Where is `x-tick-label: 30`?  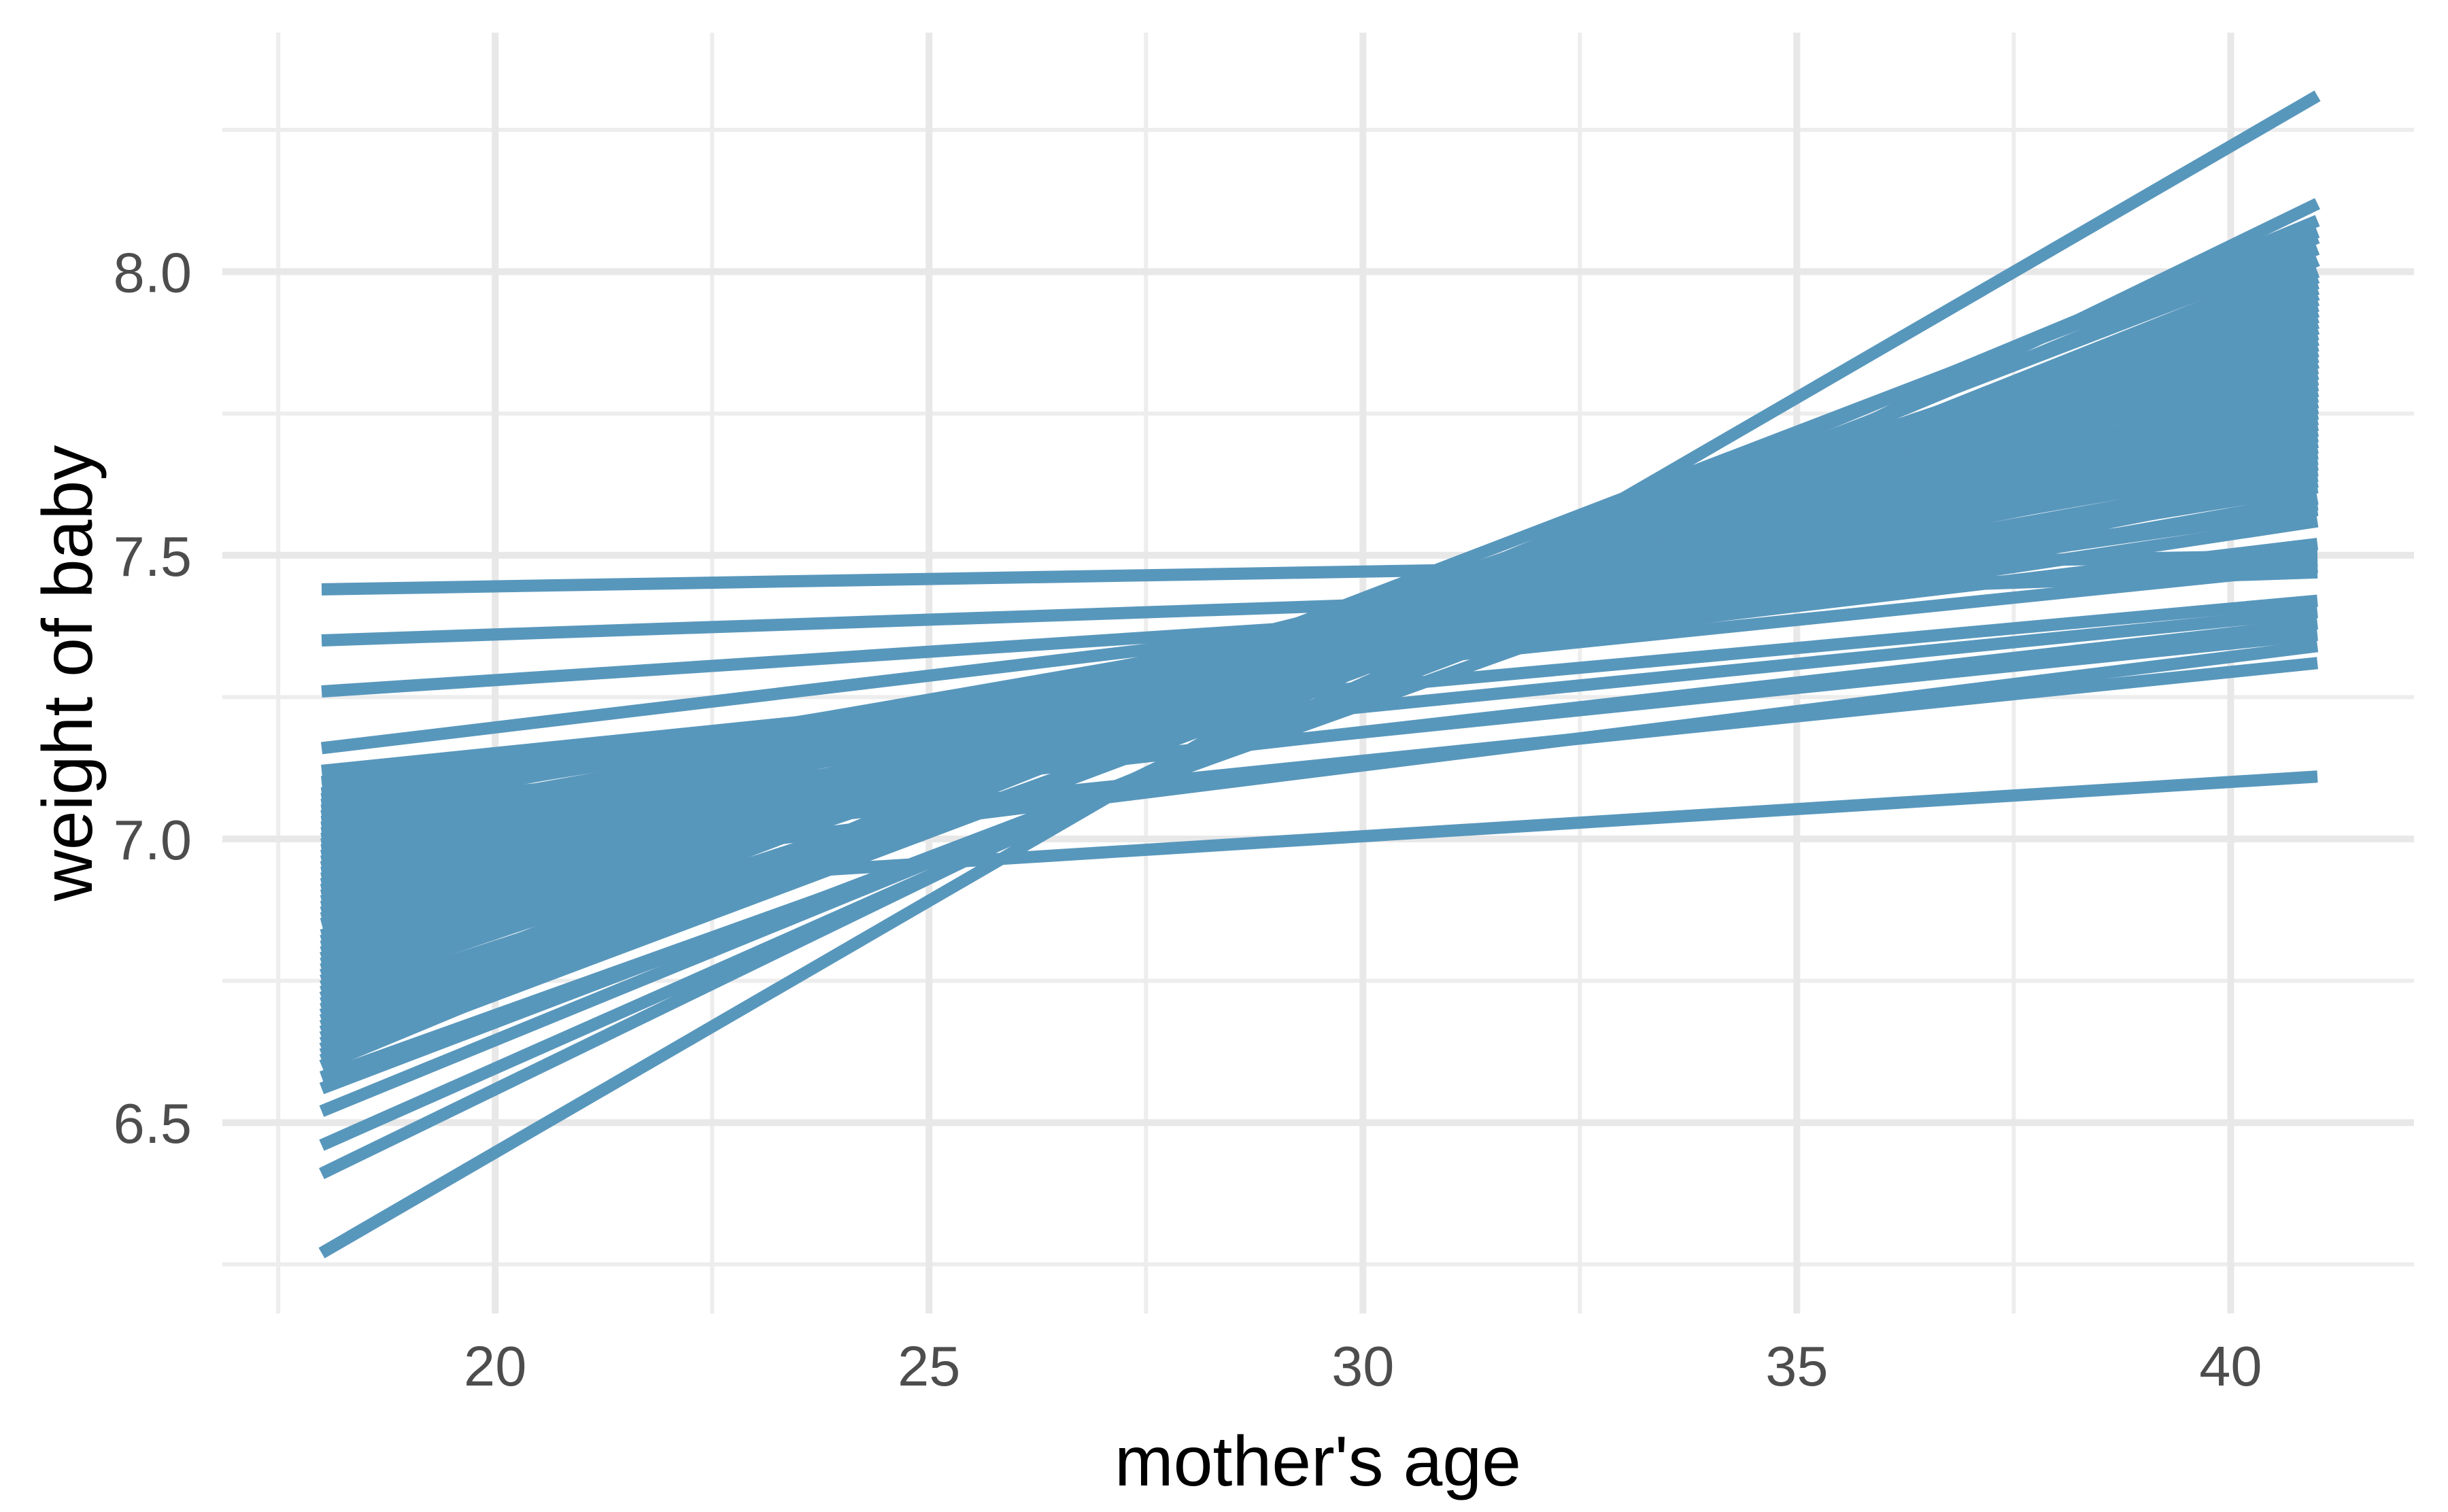 x-tick-label: 30 is located at coordinates (1363, 1366).